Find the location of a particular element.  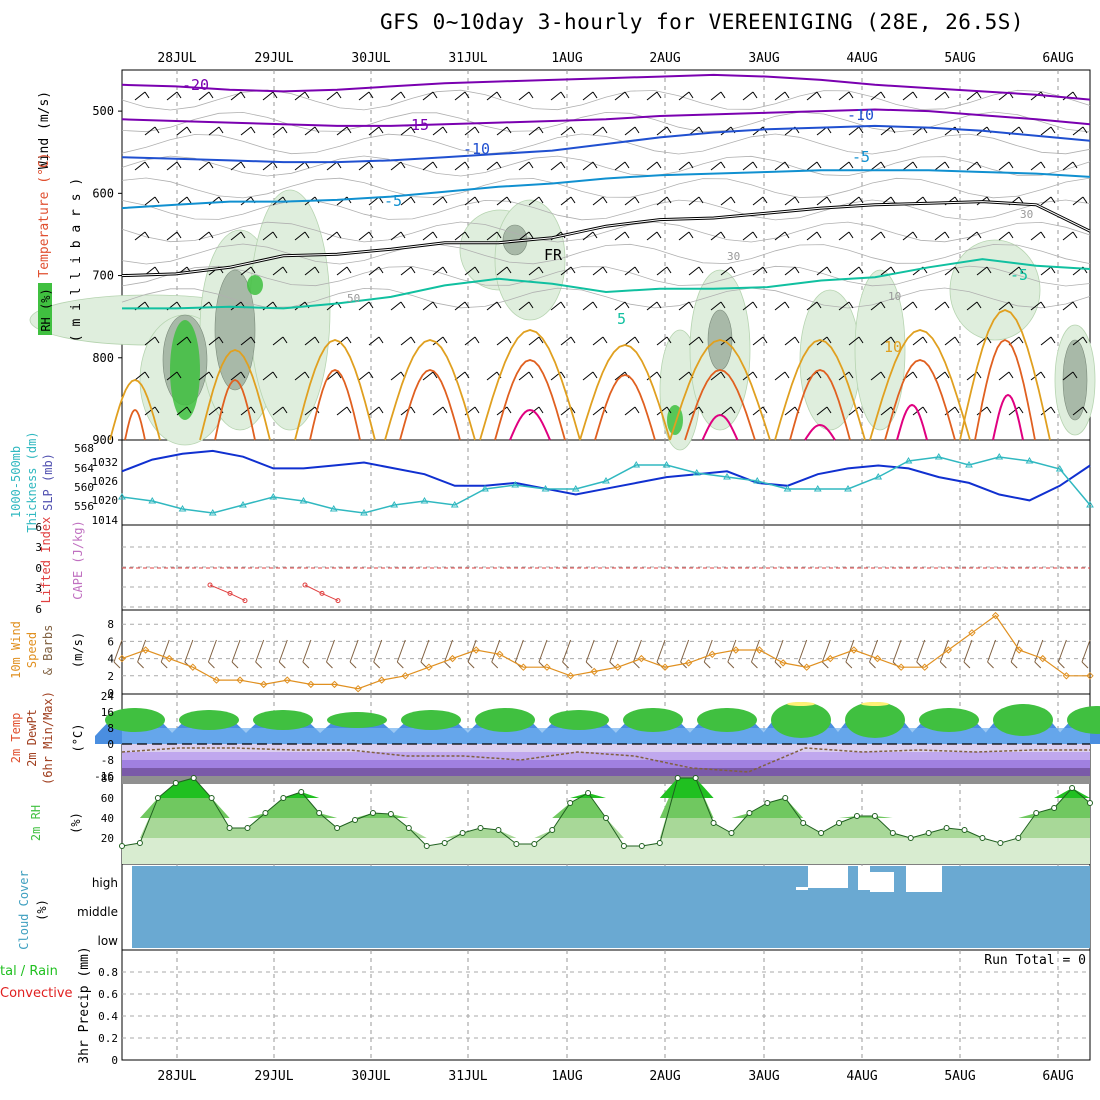

contour-label: -15 is located at coordinates (415, 125).